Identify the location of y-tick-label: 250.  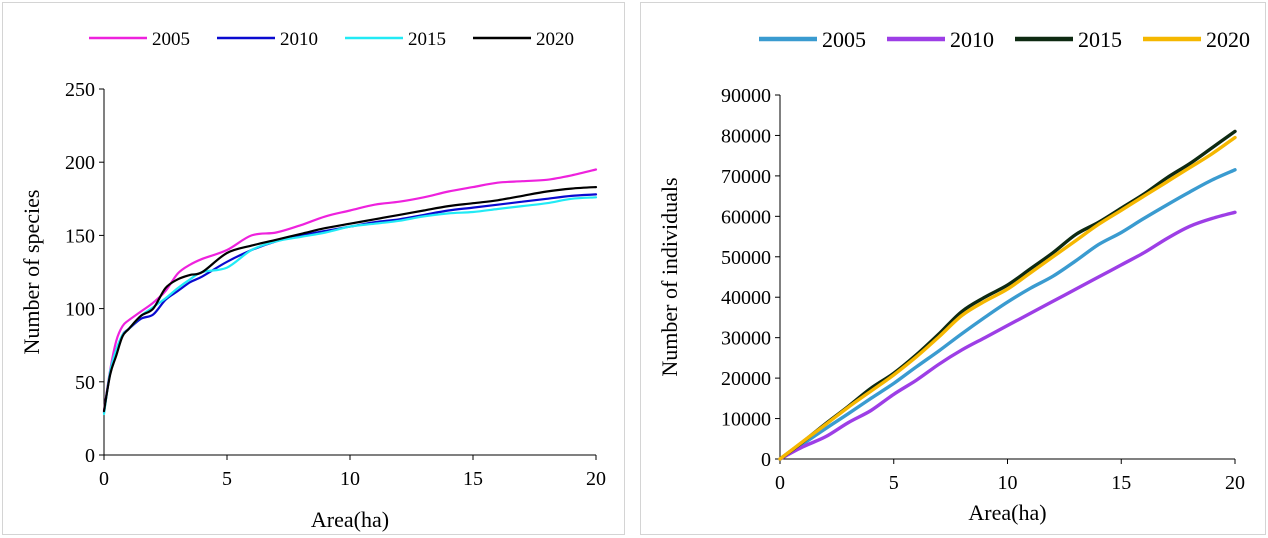
(80, 90).